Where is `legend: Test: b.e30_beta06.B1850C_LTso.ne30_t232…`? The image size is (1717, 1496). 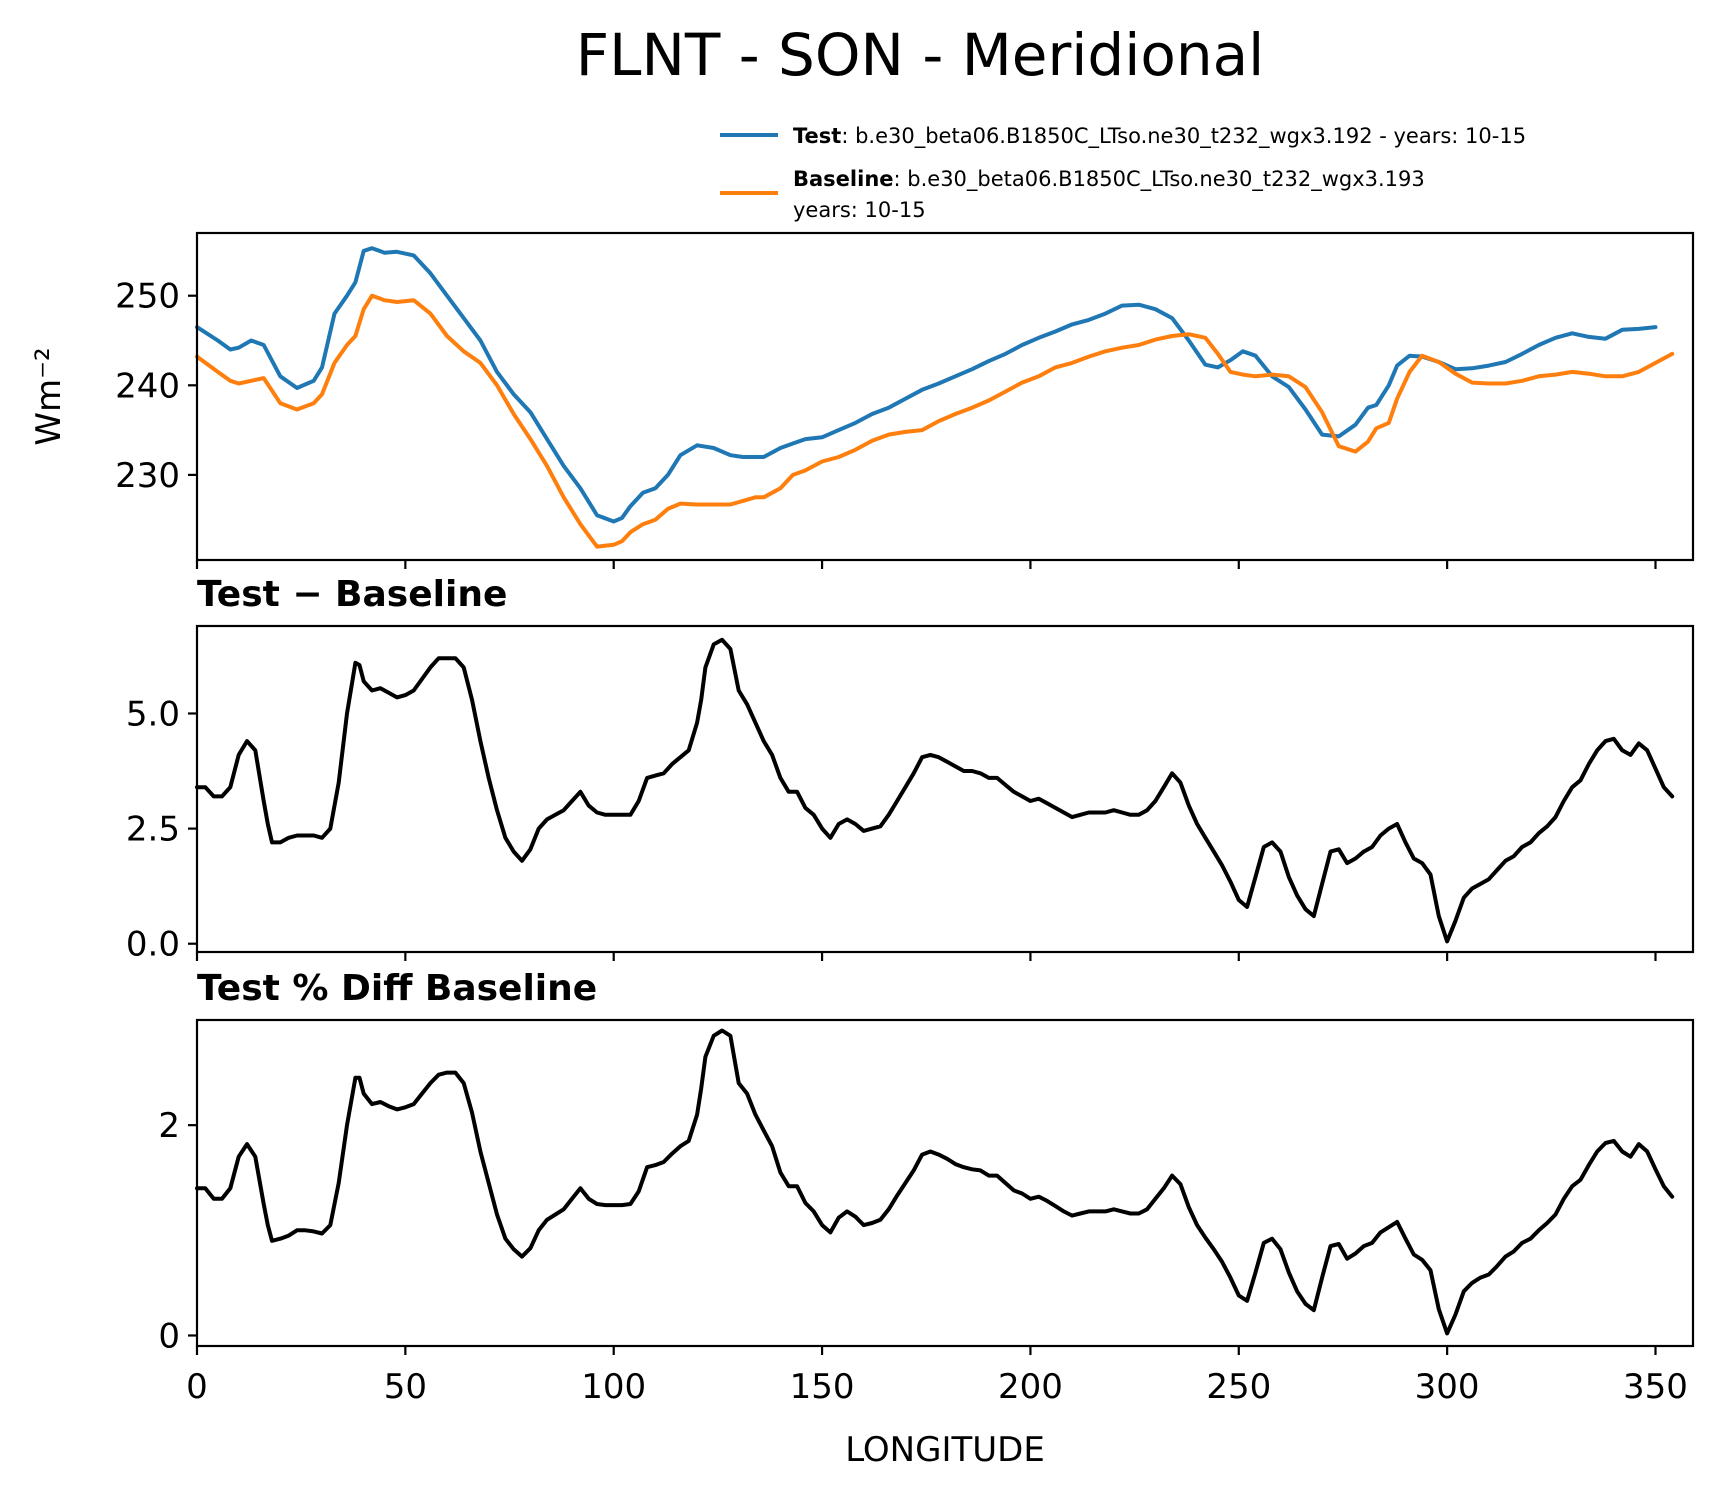 legend: Test: b.e30_beta06.B1850C_LTso.ne30_t232… is located at coordinates (1123, 173).